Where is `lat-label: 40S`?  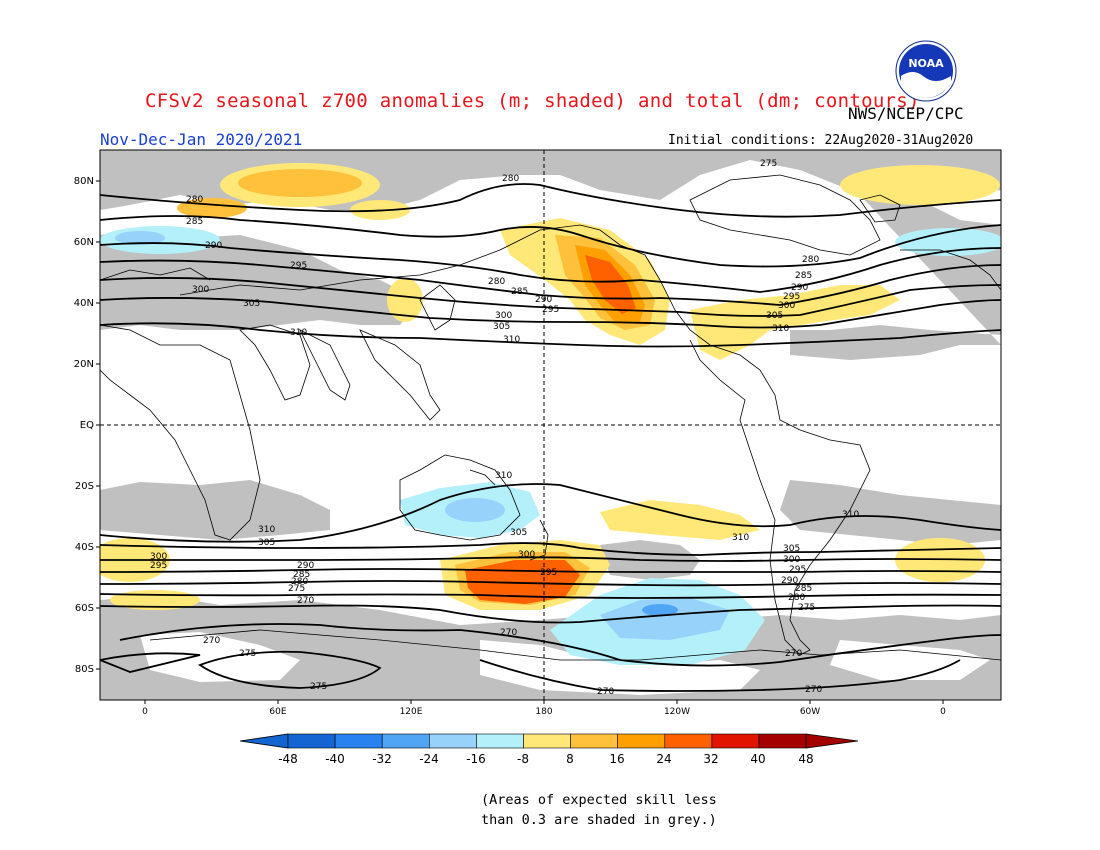
lat-label: 40S is located at coordinates (84, 547).